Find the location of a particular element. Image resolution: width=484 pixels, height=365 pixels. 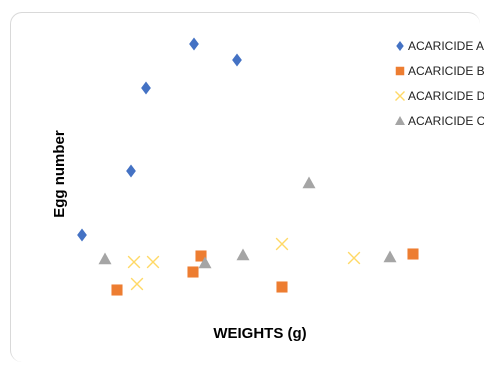

legend-label-2: ACARICIDE D is located at coordinates (446, 96).